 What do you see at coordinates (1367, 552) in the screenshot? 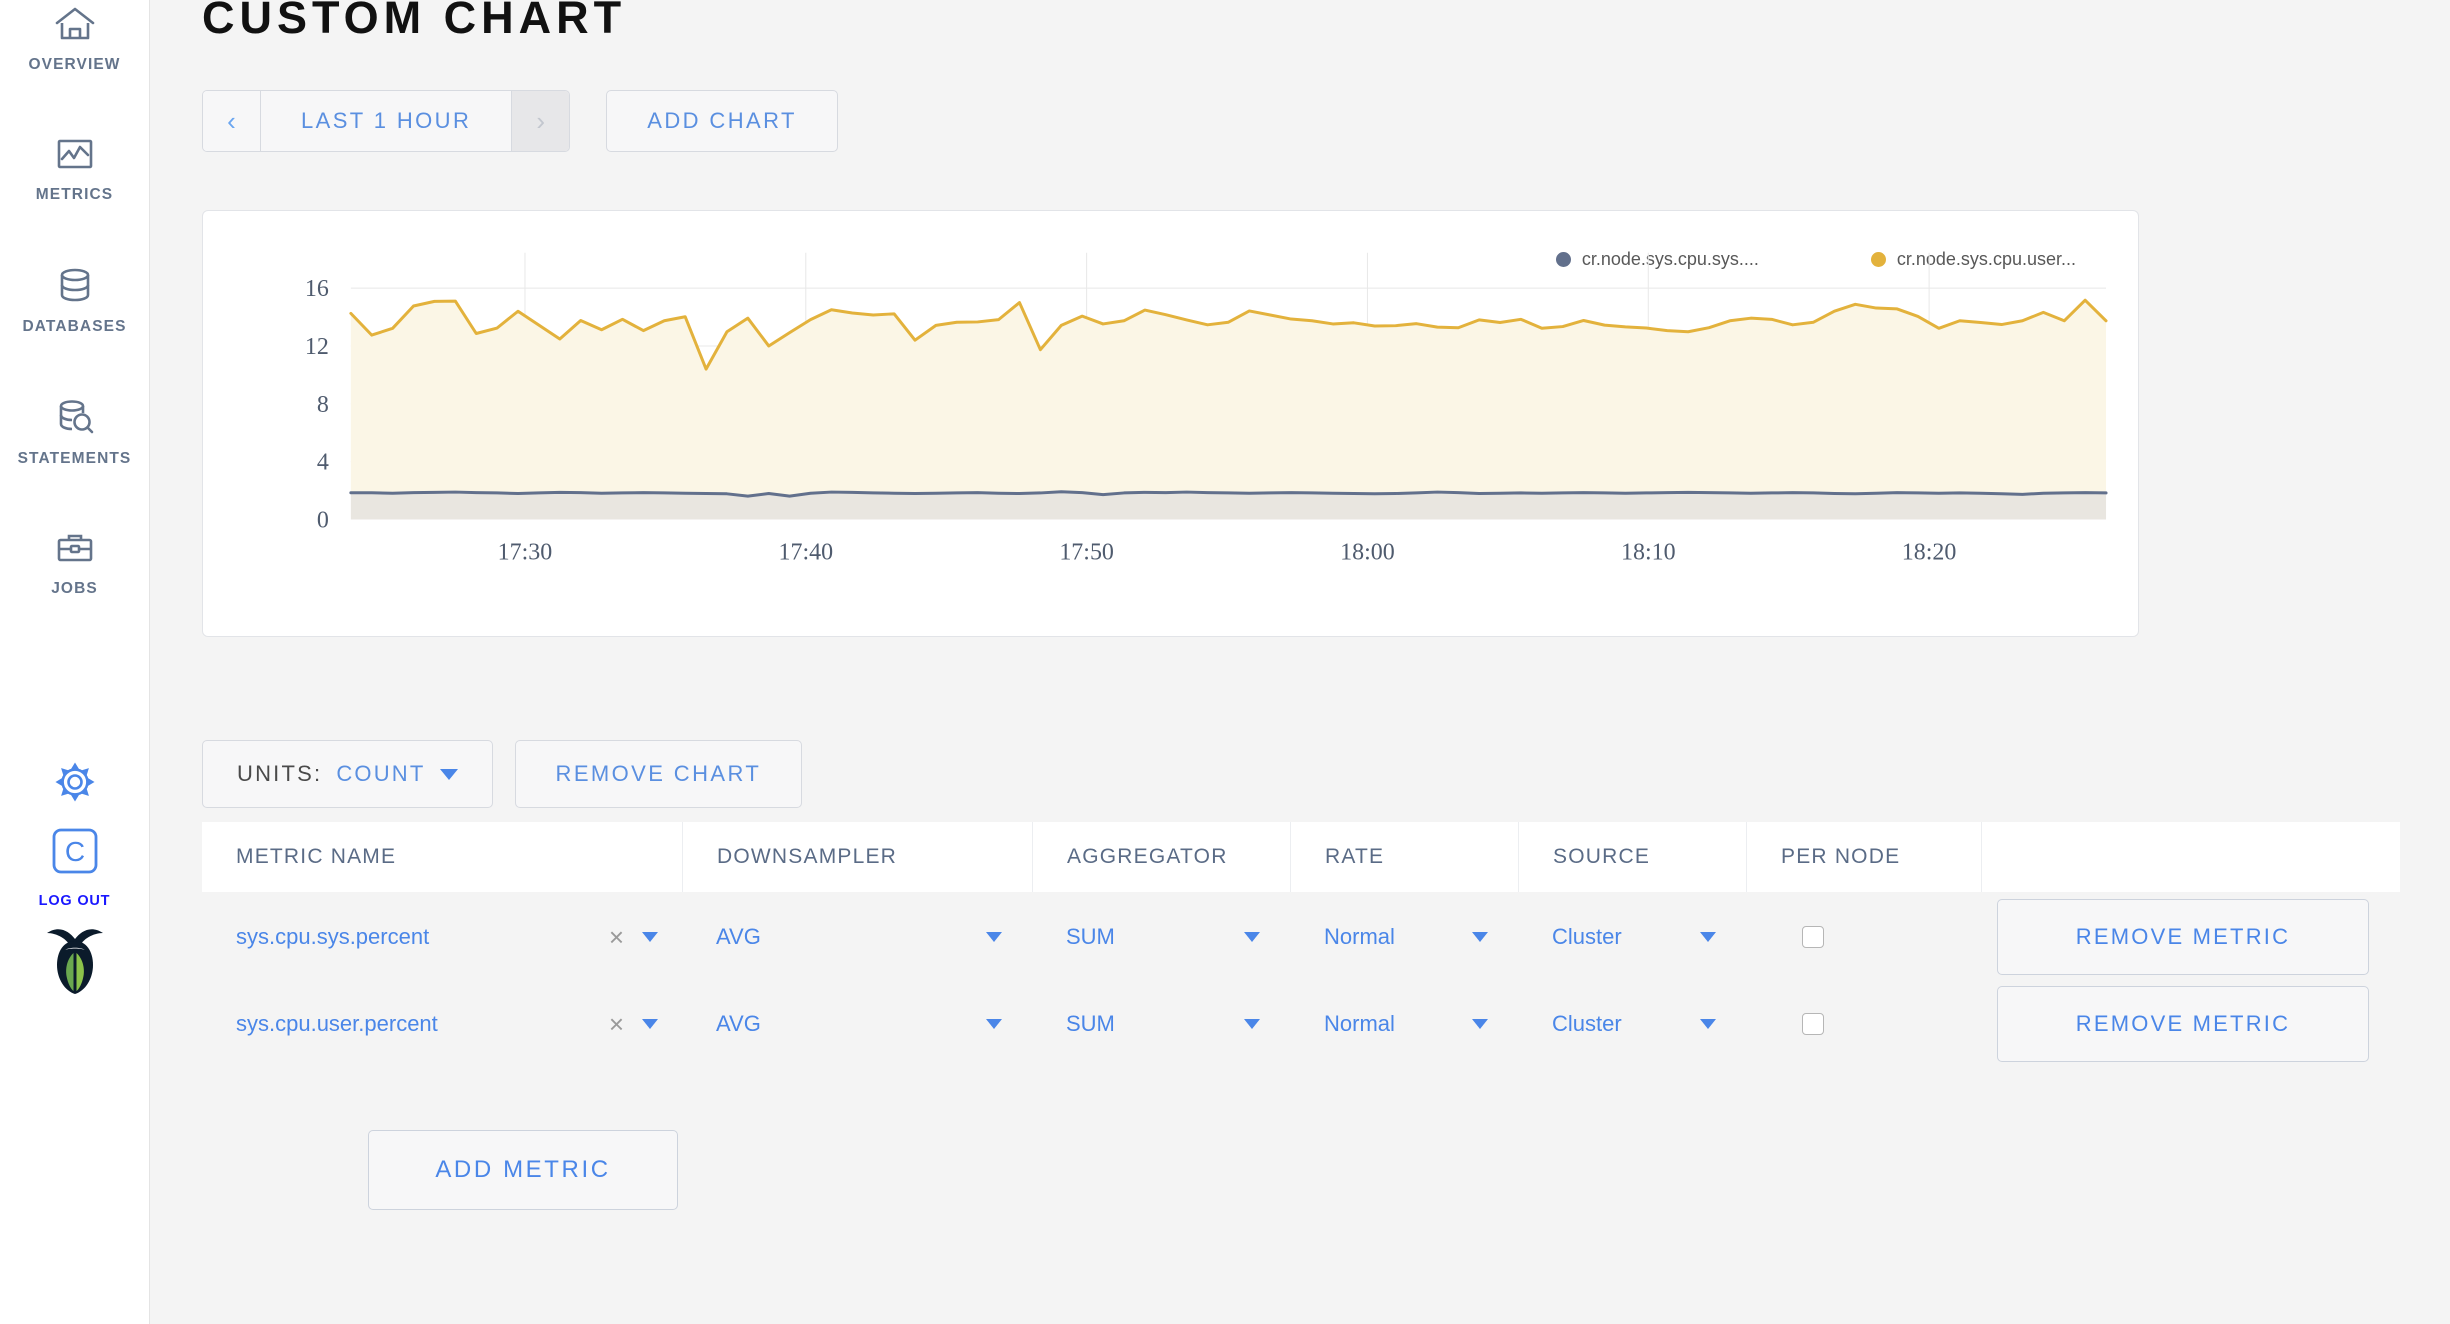
I see `svg-text: 18:00` at bounding box center [1367, 552].